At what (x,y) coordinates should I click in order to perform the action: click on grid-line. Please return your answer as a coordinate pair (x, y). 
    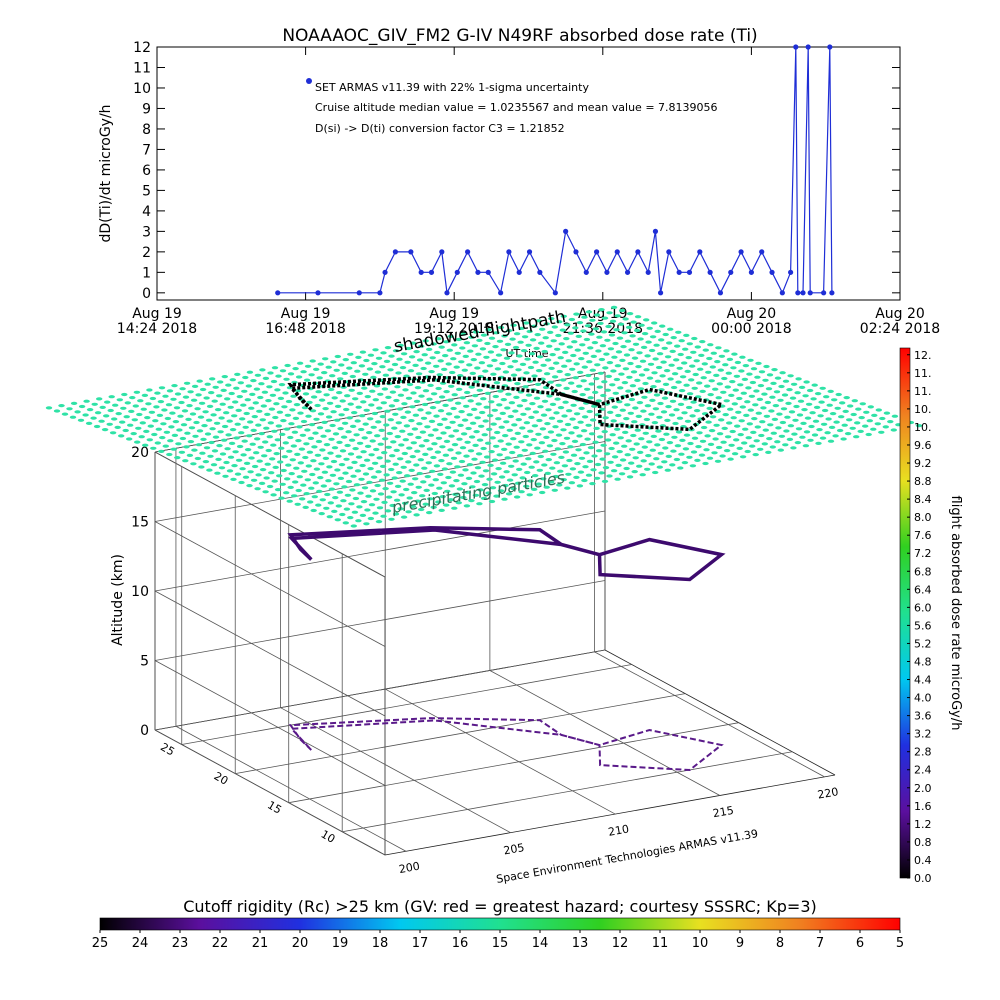
    Looking at the image, I should click on (270, 723).